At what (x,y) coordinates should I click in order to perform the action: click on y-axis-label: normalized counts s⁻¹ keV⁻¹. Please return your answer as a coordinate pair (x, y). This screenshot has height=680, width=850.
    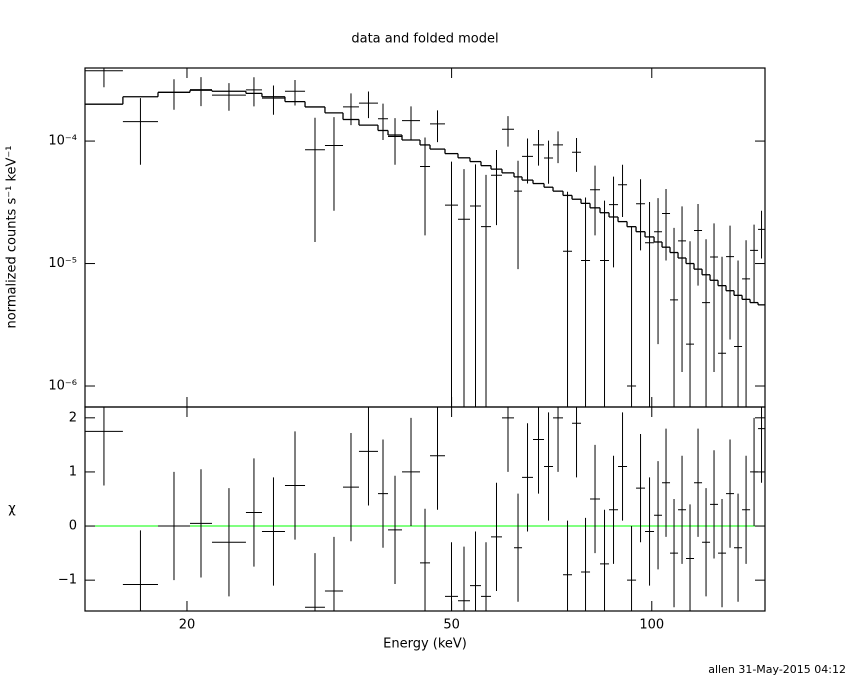
    Looking at the image, I should click on (12, 237).